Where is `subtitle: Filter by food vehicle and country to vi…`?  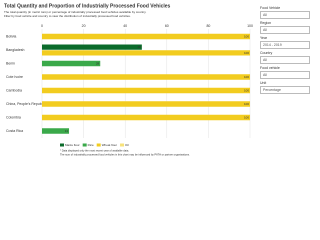
subtitle: Filter by food vehicle and country to vi… is located at coordinates (67, 16).